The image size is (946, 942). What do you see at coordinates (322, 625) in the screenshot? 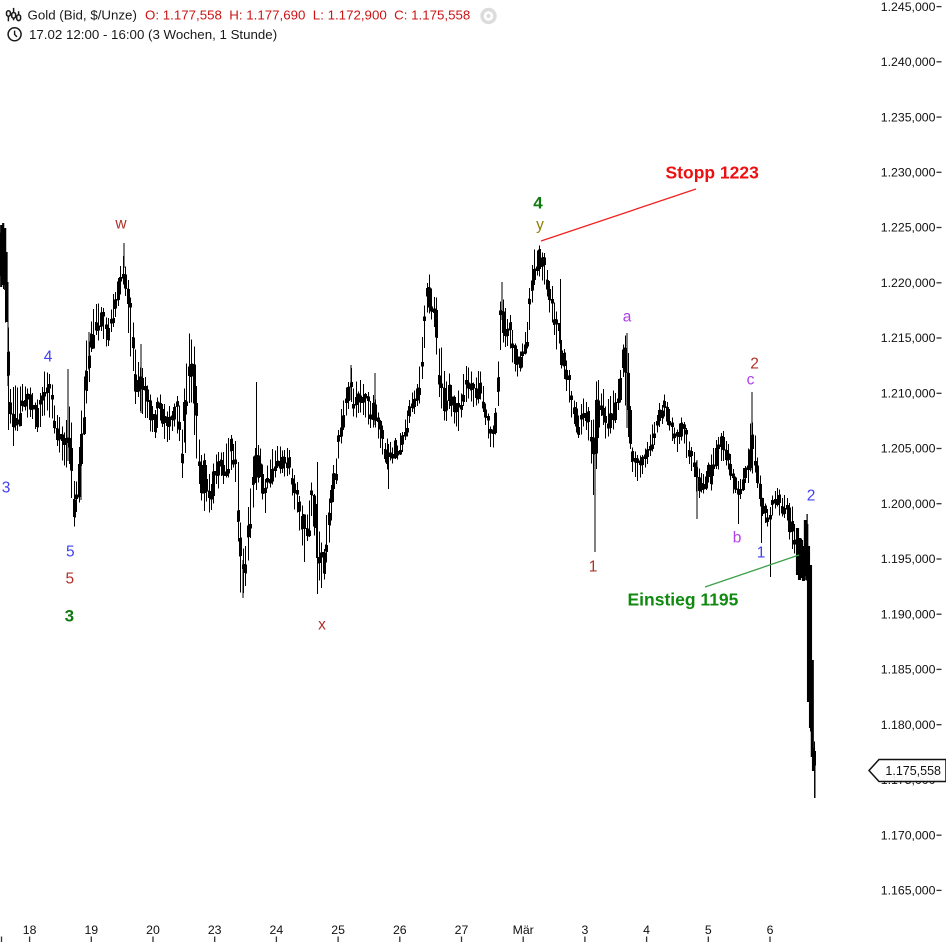
I see `svg-text: x` at bounding box center [322, 625].